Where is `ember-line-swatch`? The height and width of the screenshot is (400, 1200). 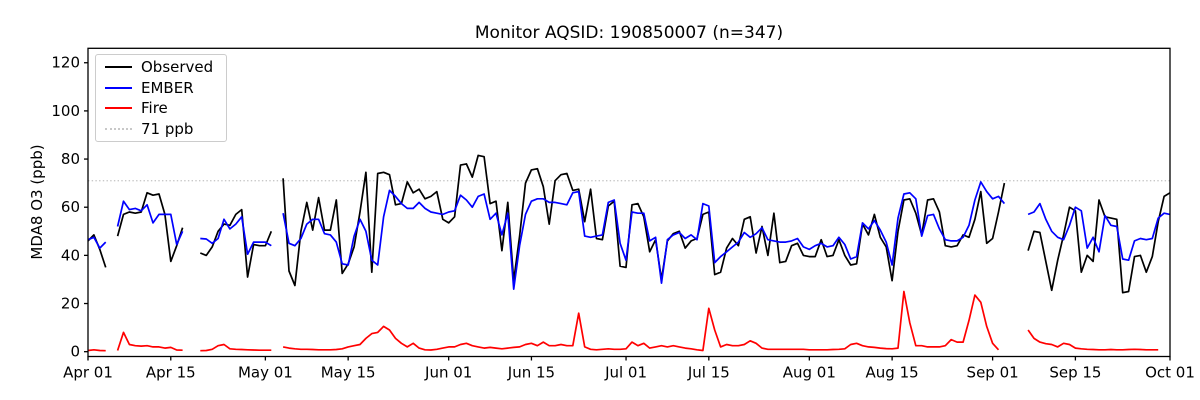 ember-line-swatch is located at coordinates (118, 87).